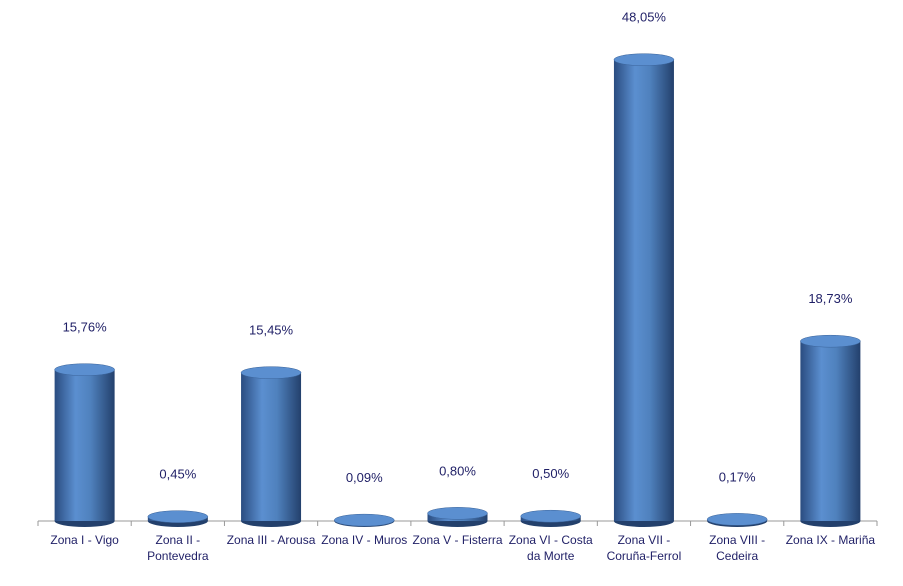  Describe the element at coordinates (85, 327) in the screenshot. I see `data-label: 15,76%` at that location.